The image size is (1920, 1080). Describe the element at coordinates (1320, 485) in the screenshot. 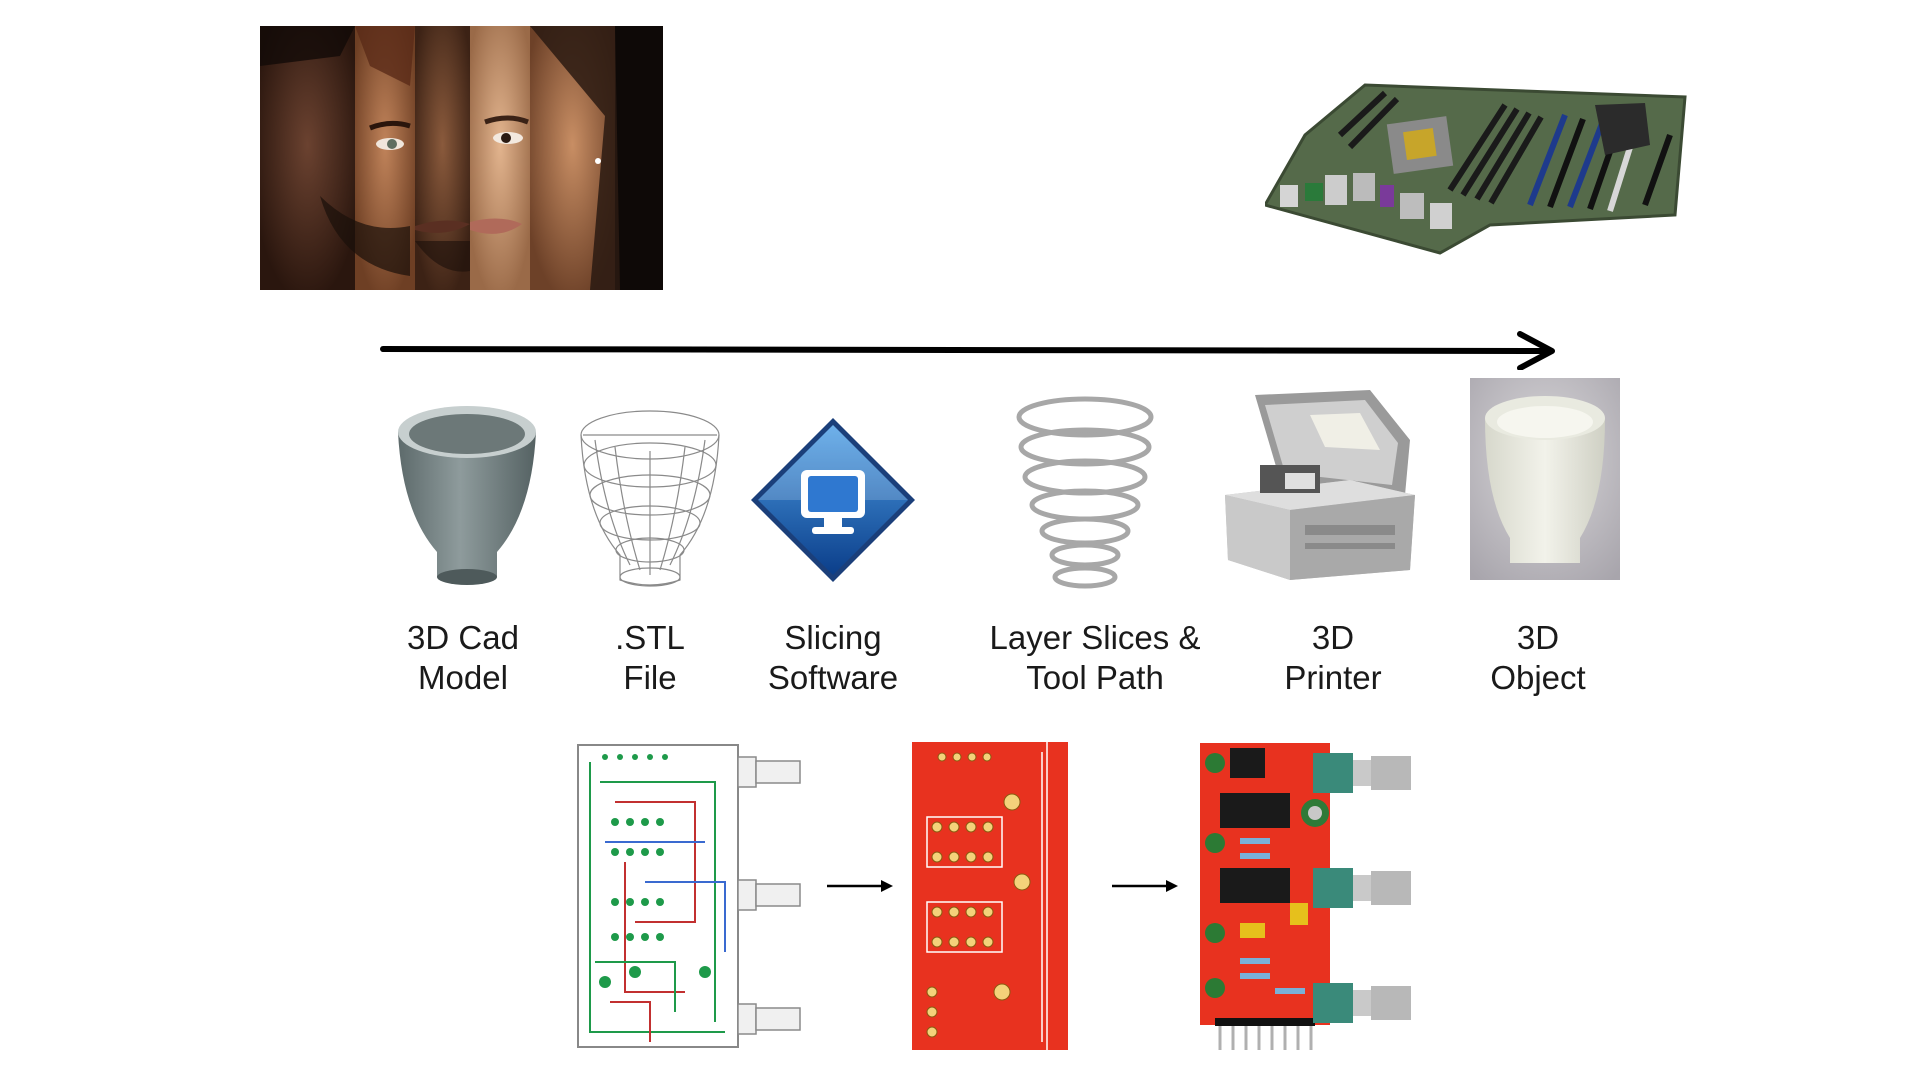

I see `3d-printer-icon` at that location.